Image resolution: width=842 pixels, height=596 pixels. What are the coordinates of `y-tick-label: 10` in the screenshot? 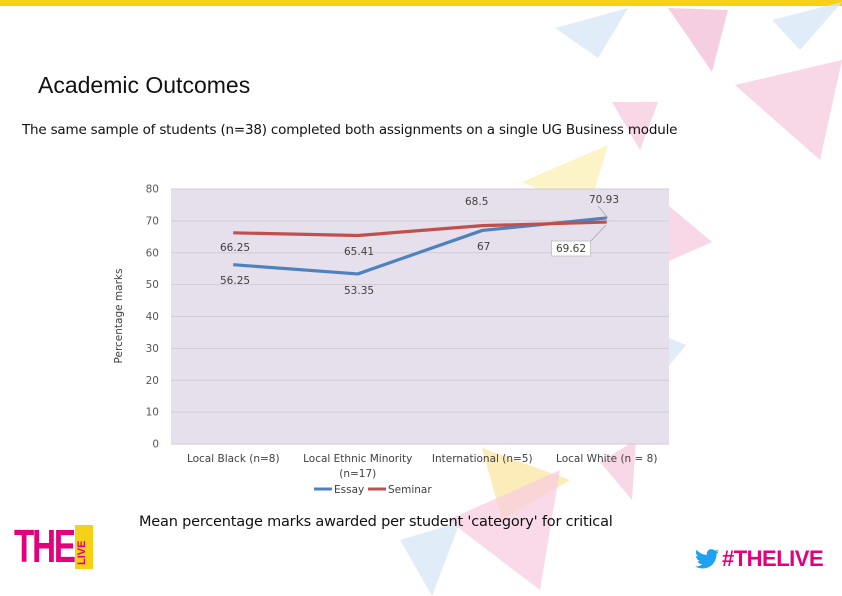 It's located at (152, 413).